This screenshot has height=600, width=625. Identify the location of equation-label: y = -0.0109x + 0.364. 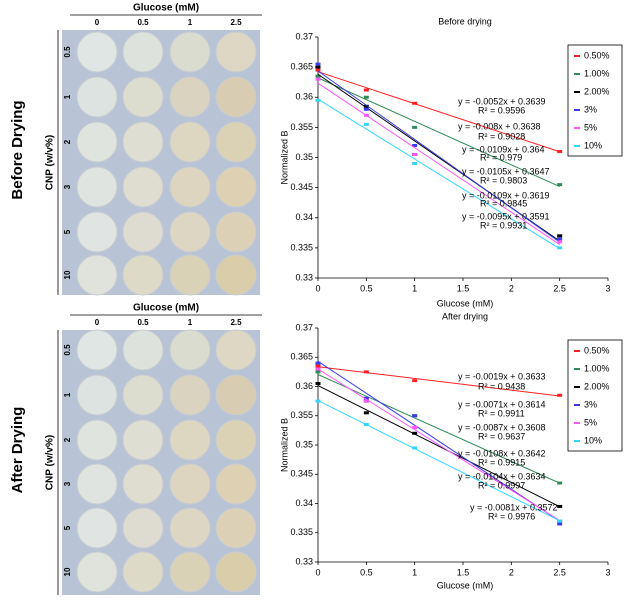
(503, 149).